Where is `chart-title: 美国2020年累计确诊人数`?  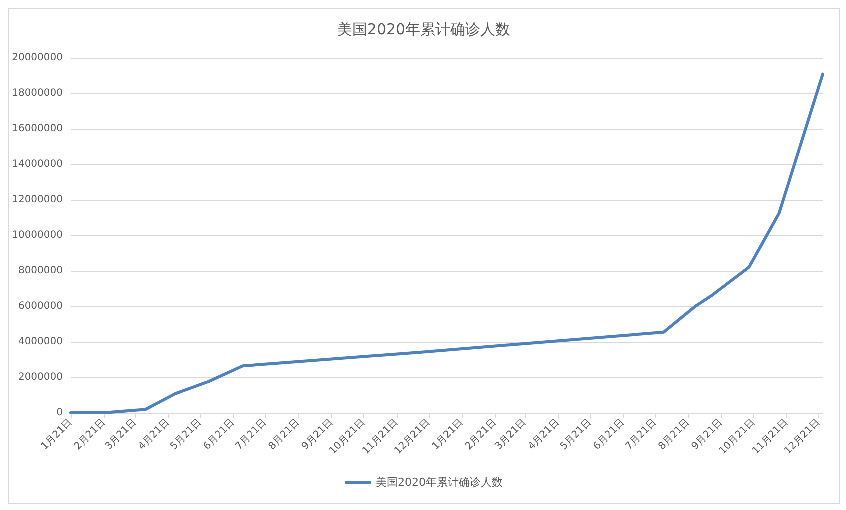 chart-title: 美国2020年累计确诊人数 is located at coordinates (424, 29).